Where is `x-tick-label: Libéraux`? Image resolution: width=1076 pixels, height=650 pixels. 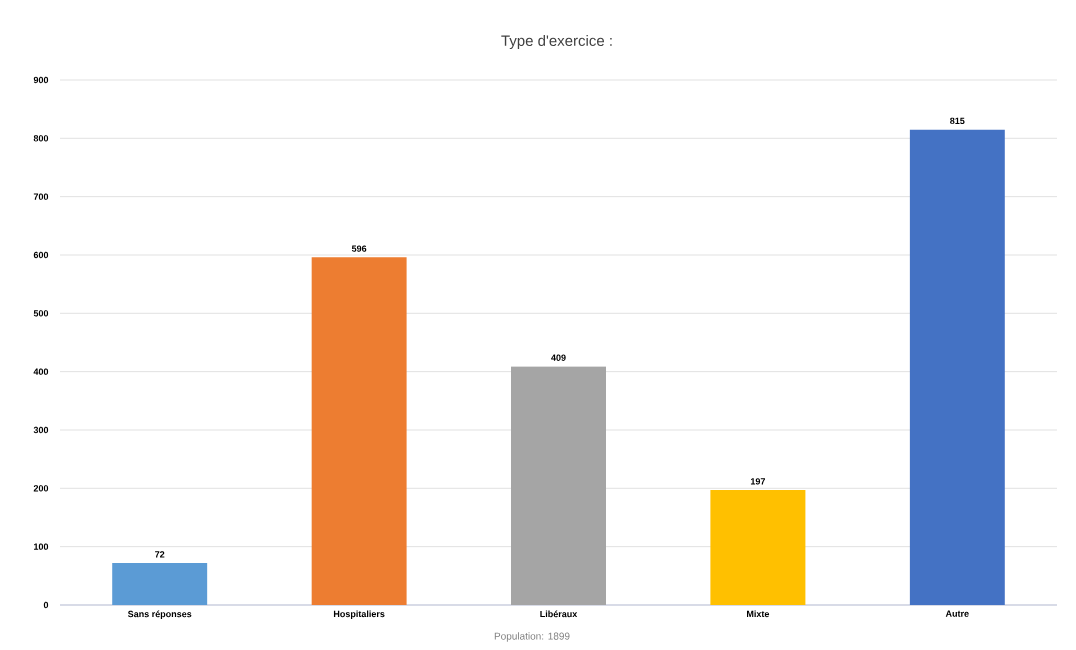
x-tick-label: Libéraux is located at coordinates (559, 614).